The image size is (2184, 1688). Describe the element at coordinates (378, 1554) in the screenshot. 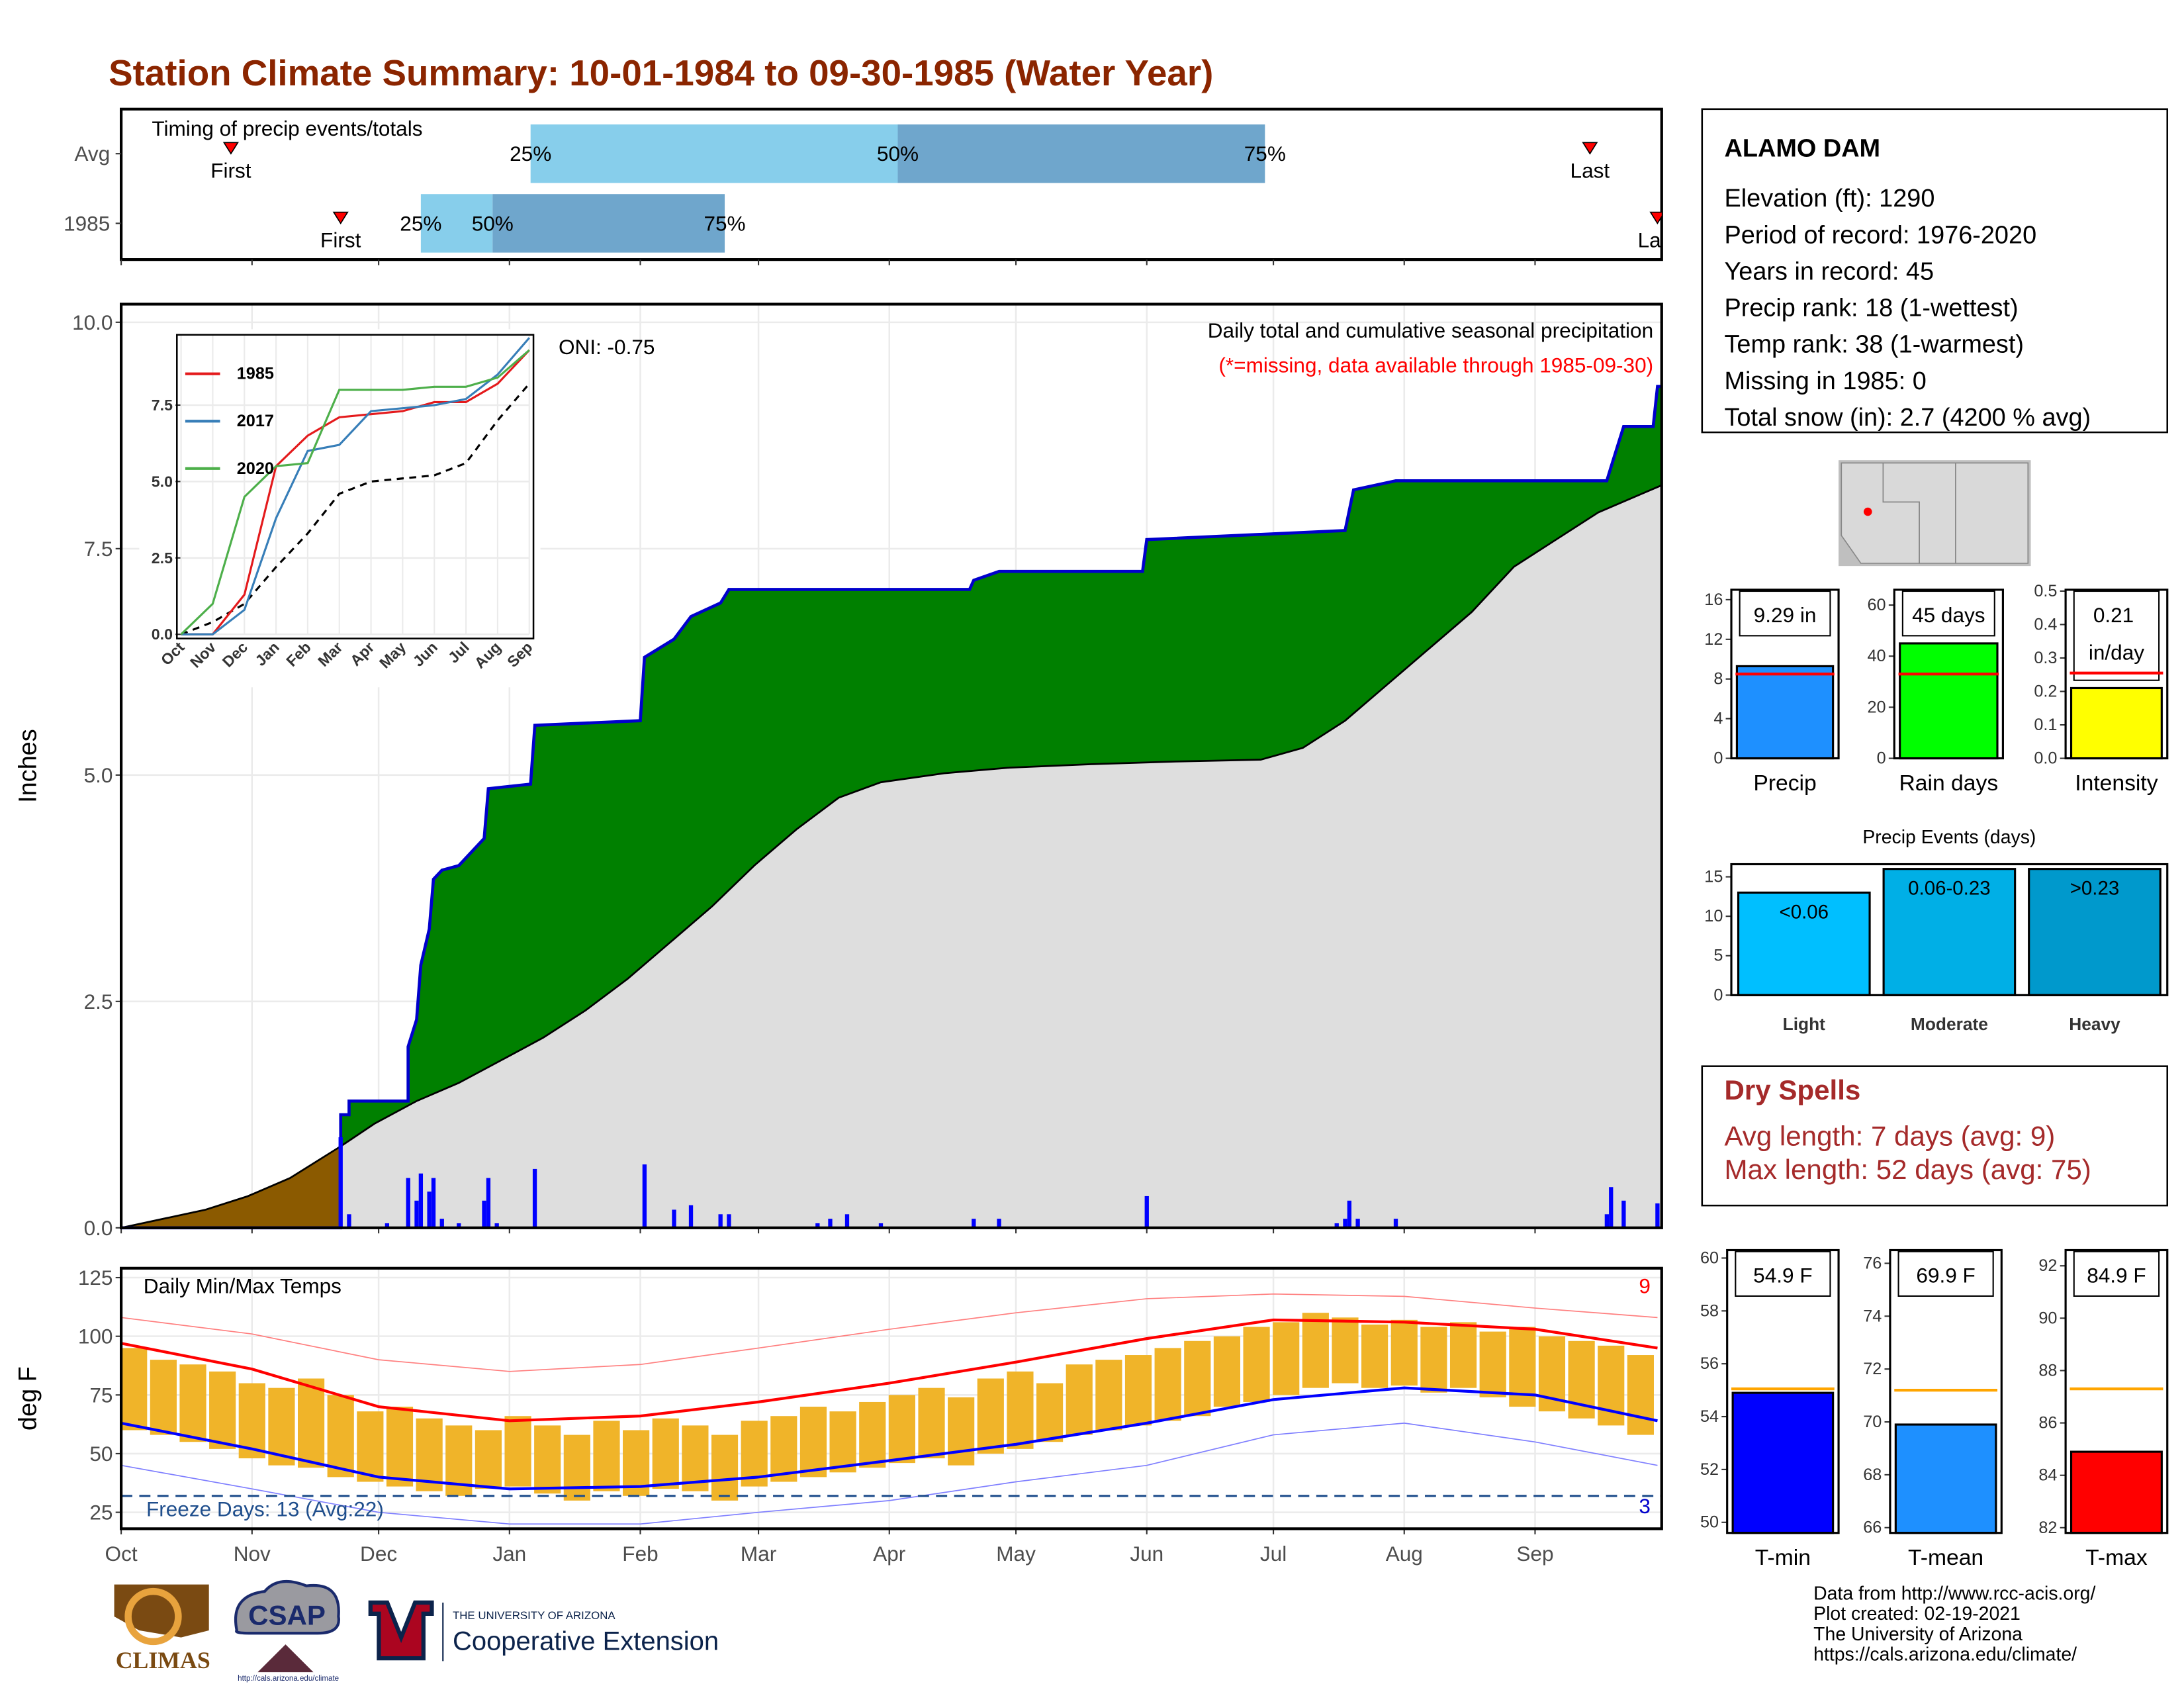

I see `x-tick-label: Dec` at that location.